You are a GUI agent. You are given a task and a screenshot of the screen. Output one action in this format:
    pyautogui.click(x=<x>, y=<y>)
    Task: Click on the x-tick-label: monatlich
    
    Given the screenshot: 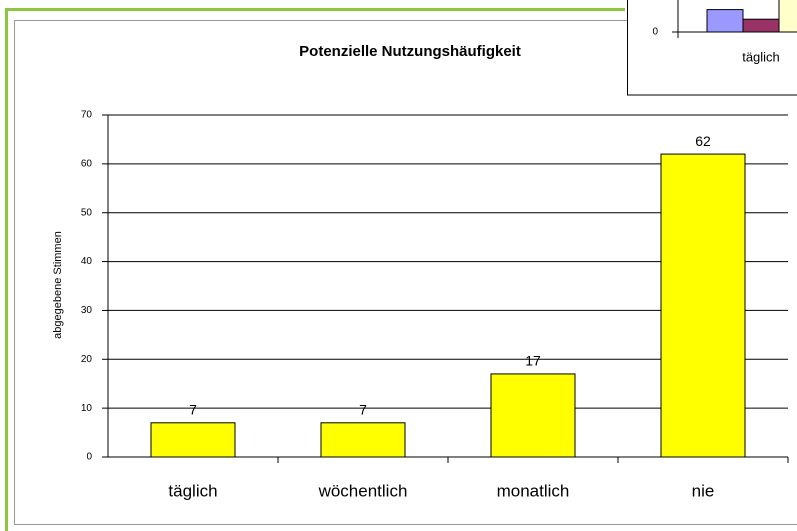 What is the action you would take?
    pyautogui.click(x=533, y=490)
    